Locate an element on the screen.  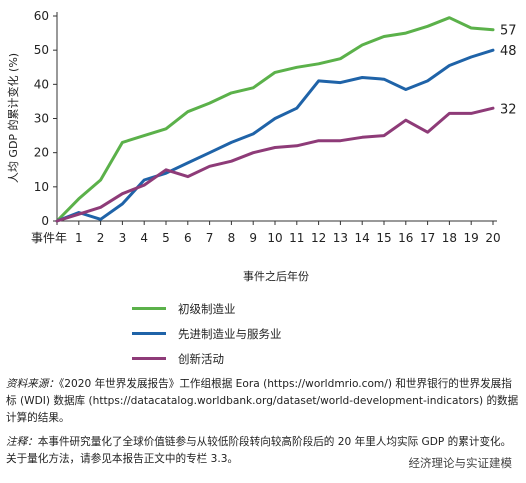
y-tick-label: 50 is located at coordinates (41, 50).